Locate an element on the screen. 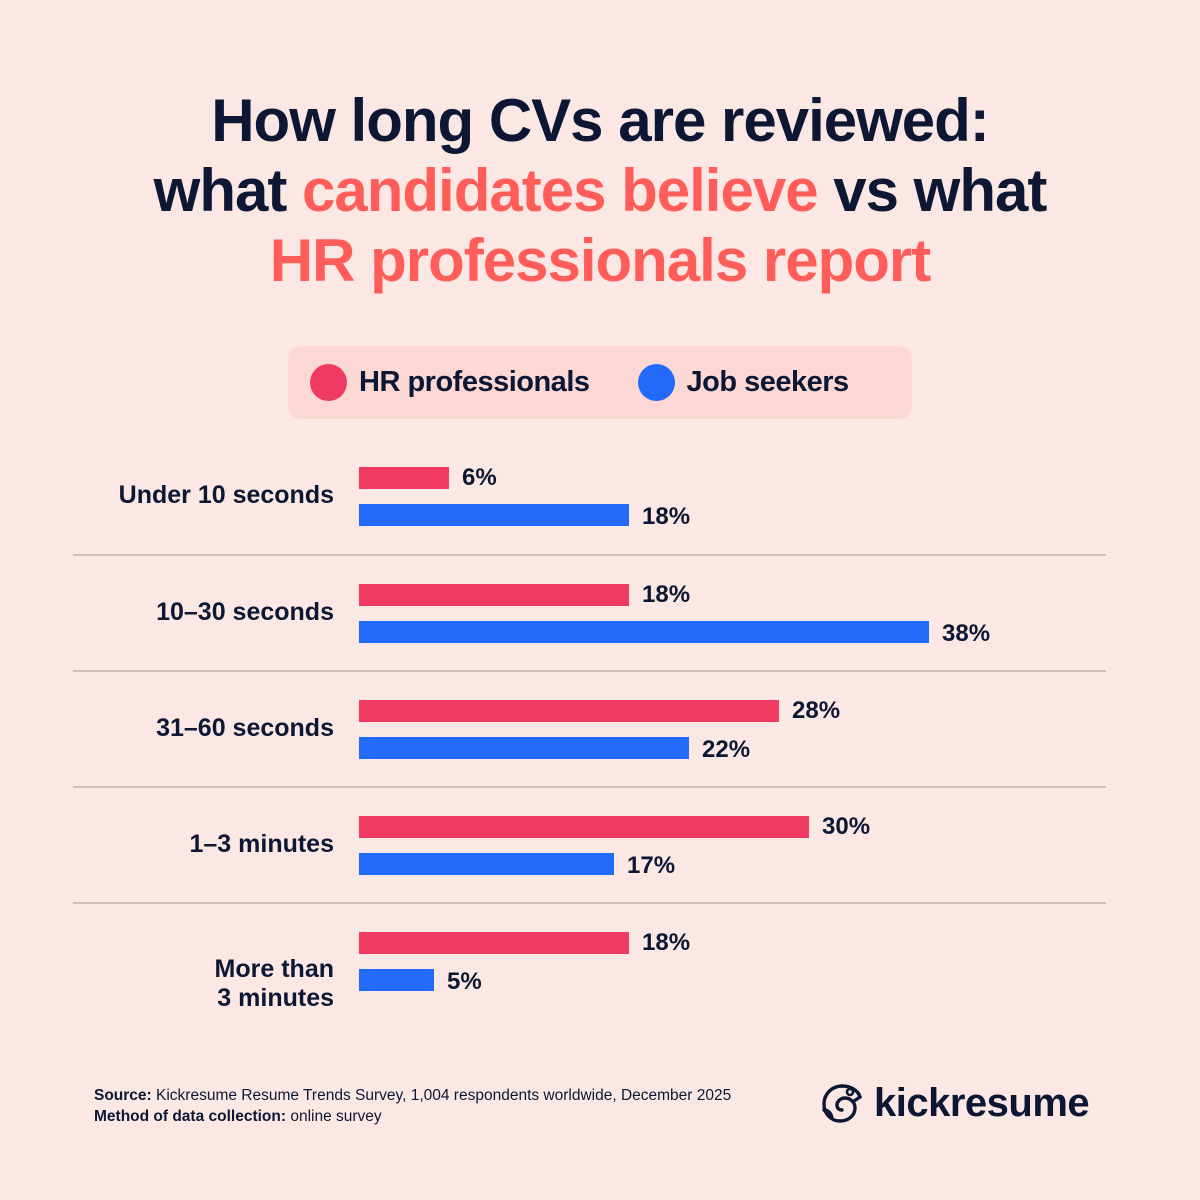 This screenshot has width=1200, height=1200. chart-group: Under 10 seconds 6% 18% is located at coordinates (589, 496).